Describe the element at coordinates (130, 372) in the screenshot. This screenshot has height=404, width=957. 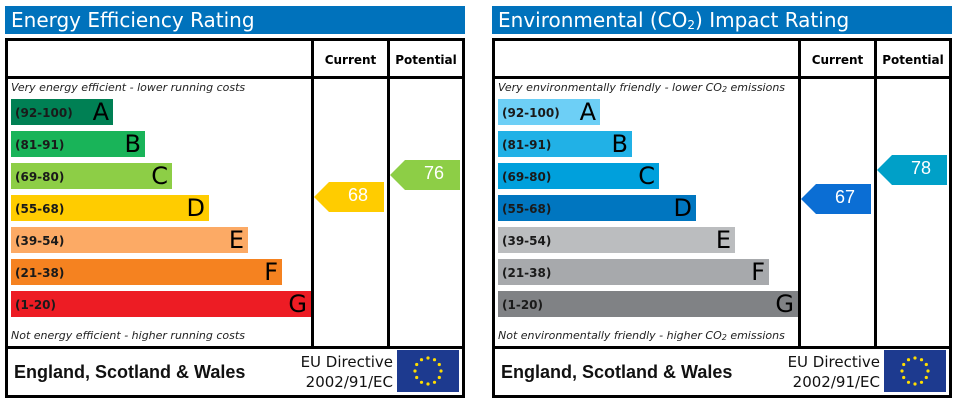
I see `energy-footer-region: England, Scotland & Wales` at that location.